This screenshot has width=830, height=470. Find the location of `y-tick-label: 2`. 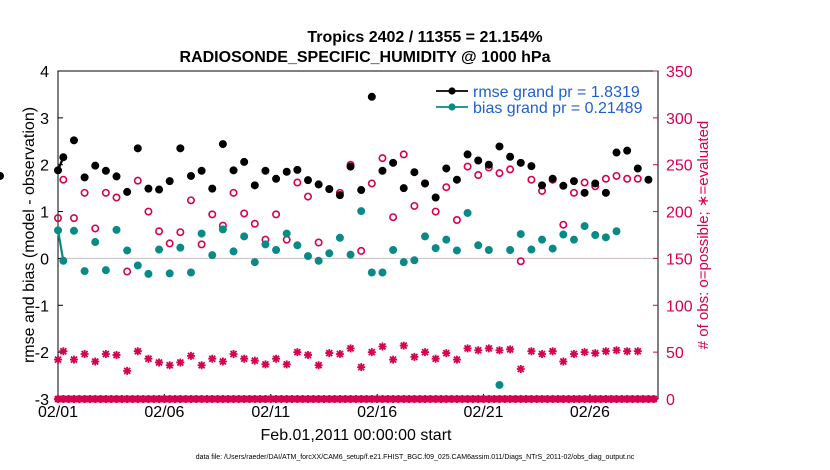

y-tick-label: 2 is located at coordinates (44, 166).